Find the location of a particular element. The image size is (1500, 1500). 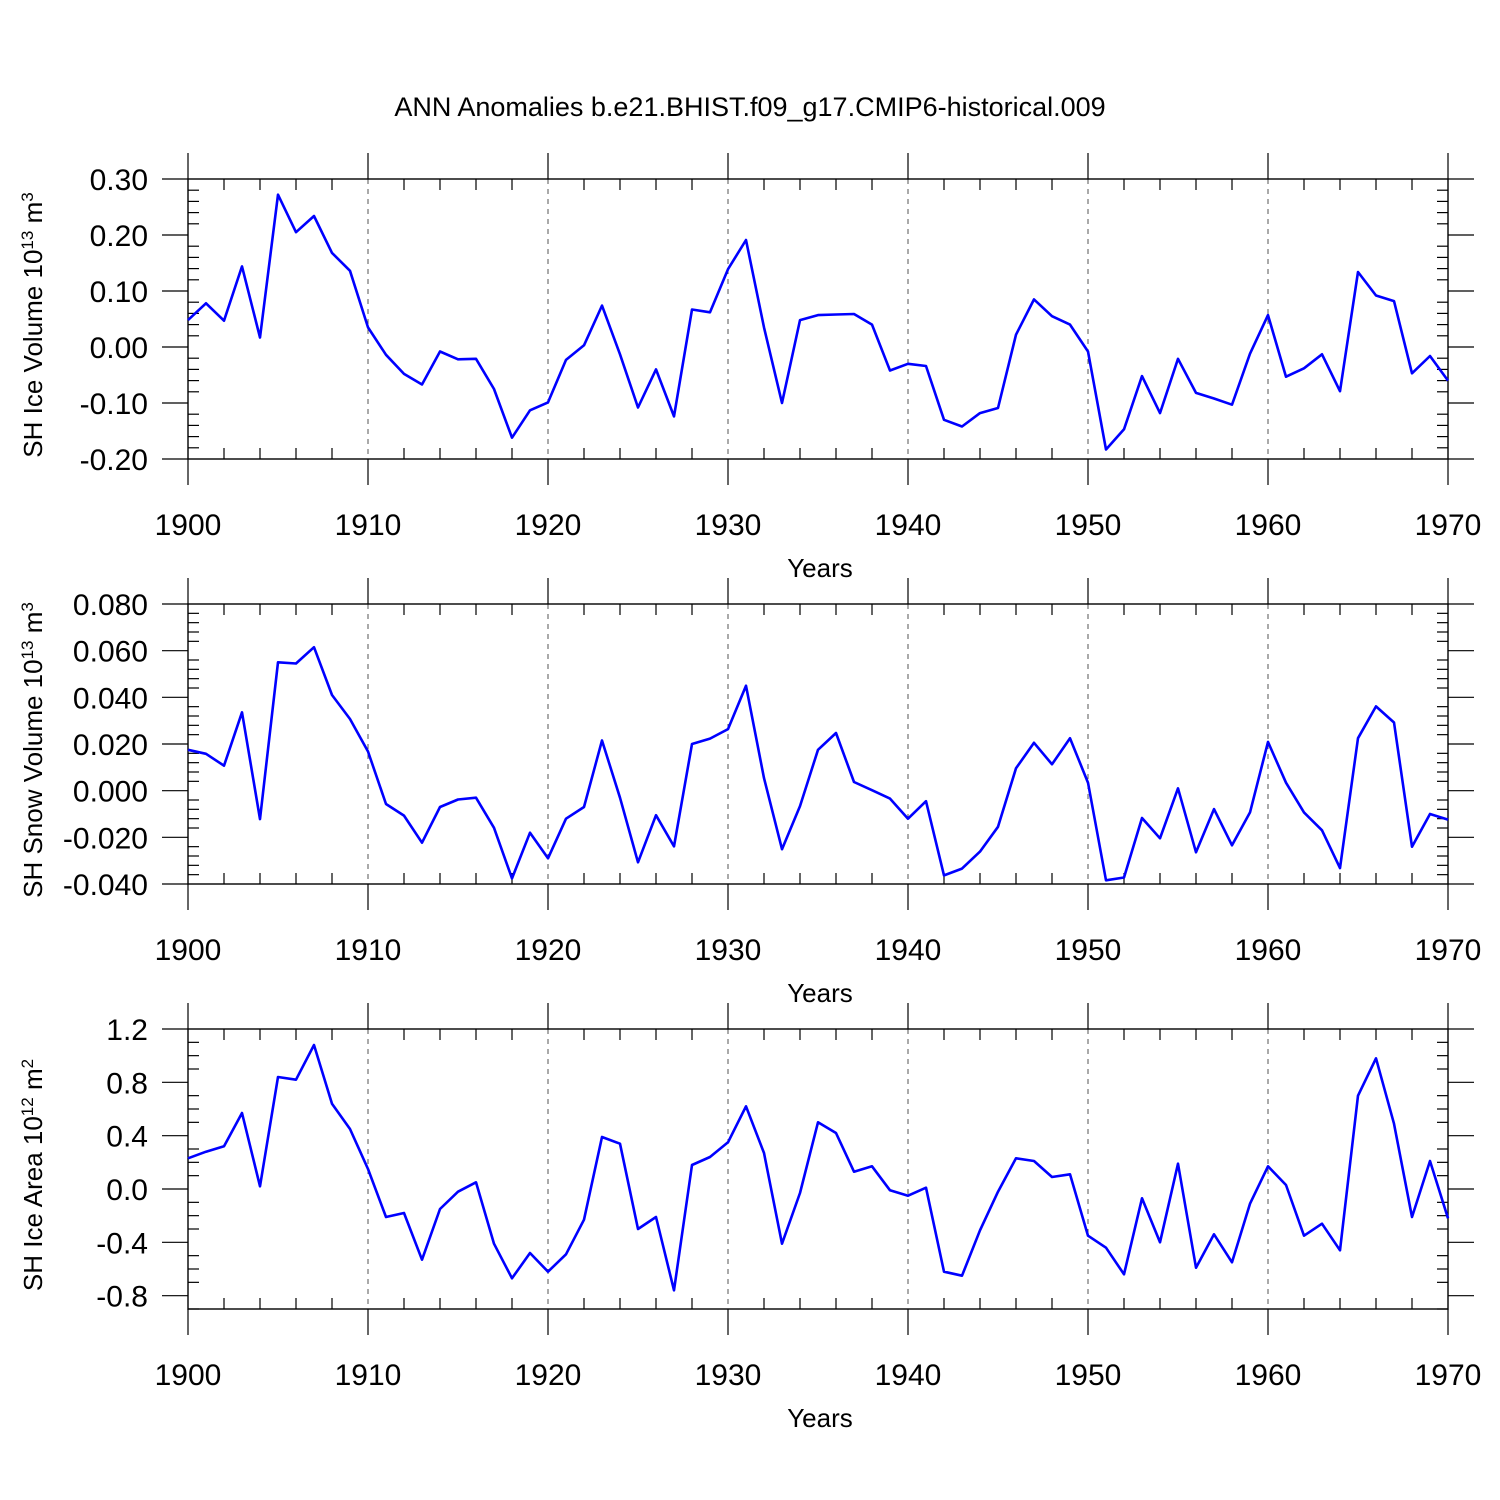

y-tick-label: -0.20 is located at coordinates (114, 460).